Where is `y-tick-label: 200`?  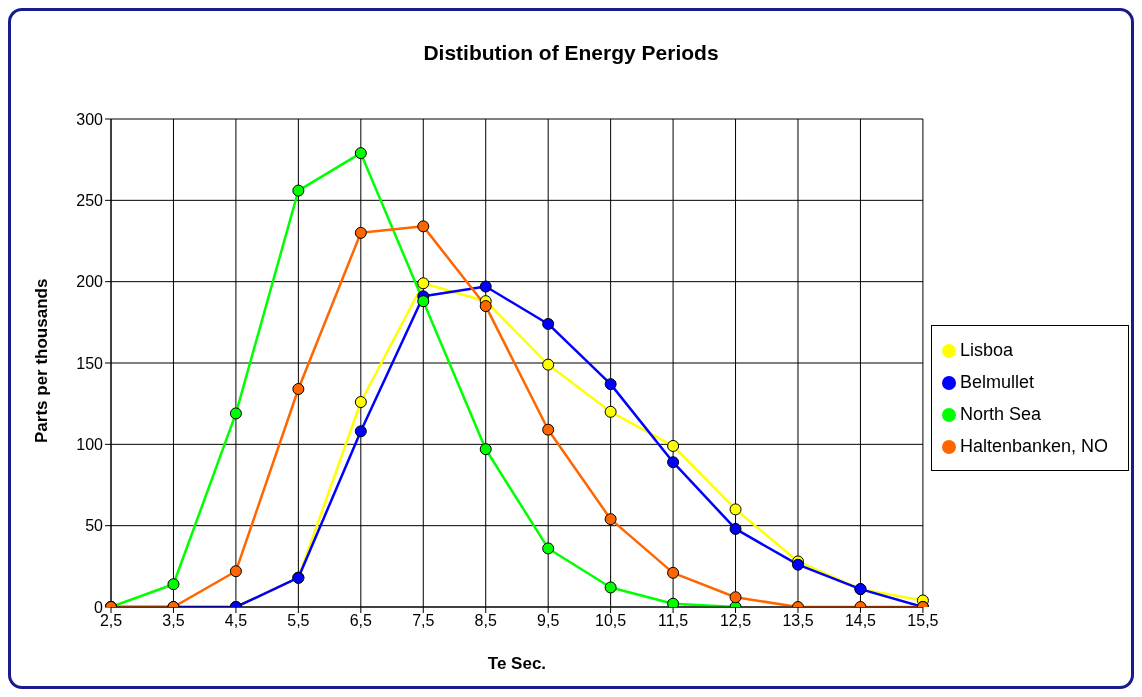 y-tick-label: 200 is located at coordinates (90, 282).